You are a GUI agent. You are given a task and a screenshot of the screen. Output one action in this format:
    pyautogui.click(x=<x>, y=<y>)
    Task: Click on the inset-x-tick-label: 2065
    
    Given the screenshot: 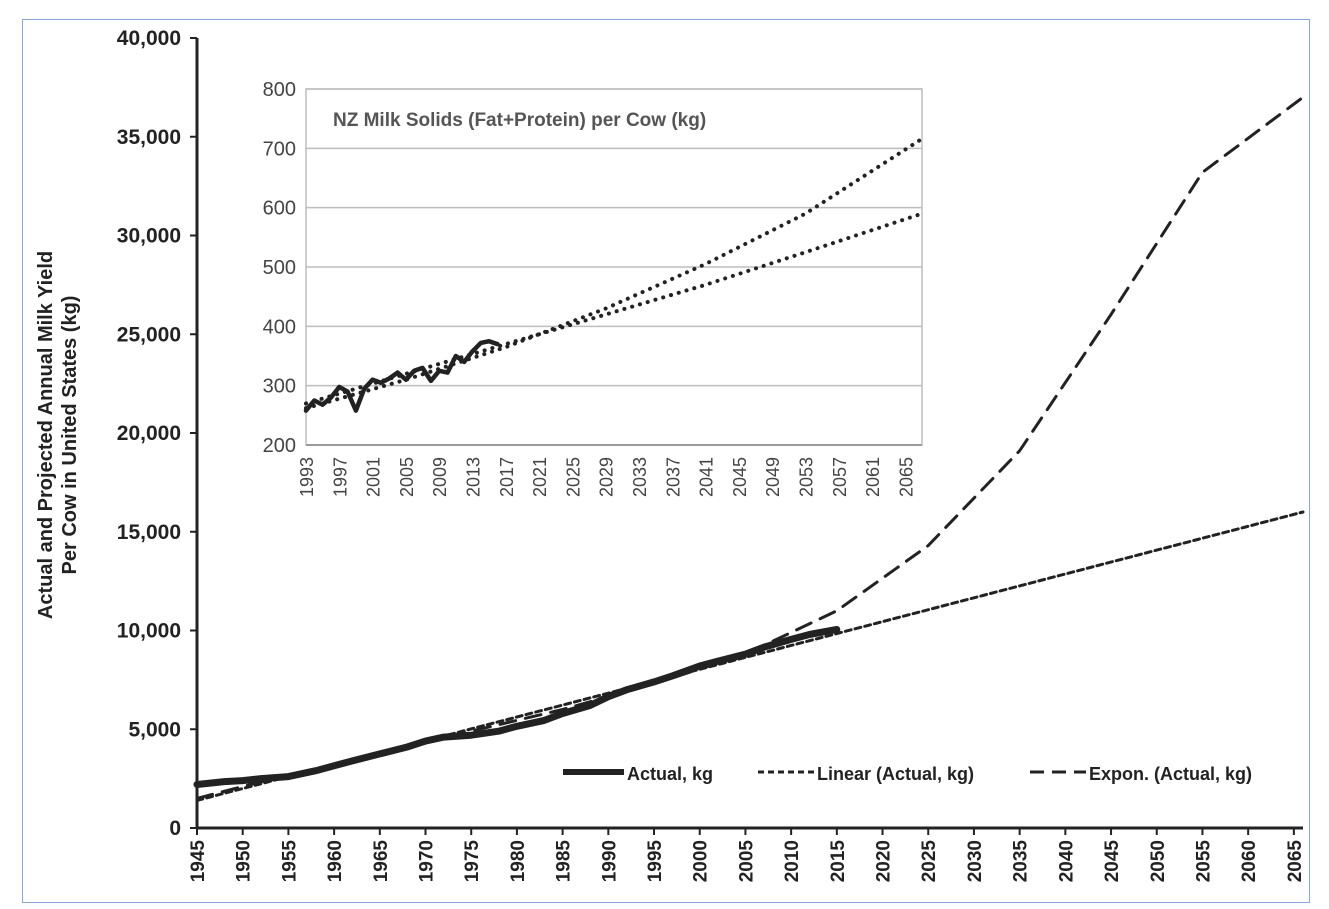 What is the action you would take?
    pyautogui.click(x=906, y=477)
    